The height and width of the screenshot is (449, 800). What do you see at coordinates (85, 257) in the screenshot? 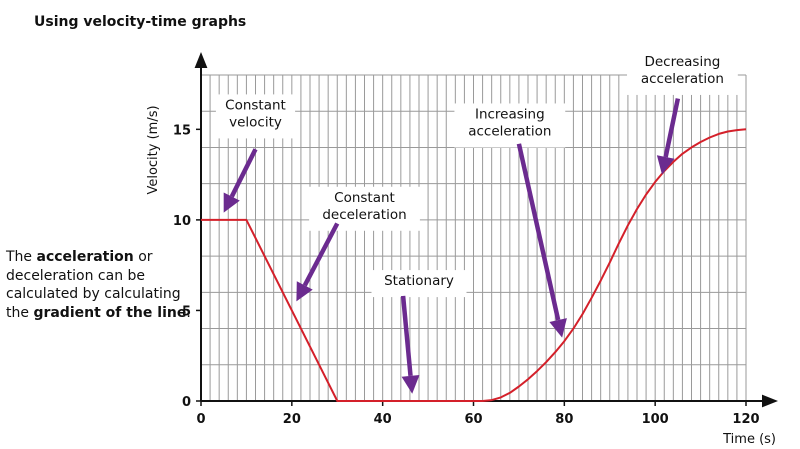
I see `side-note-bold-1: acceleration` at bounding box center [85, 257].